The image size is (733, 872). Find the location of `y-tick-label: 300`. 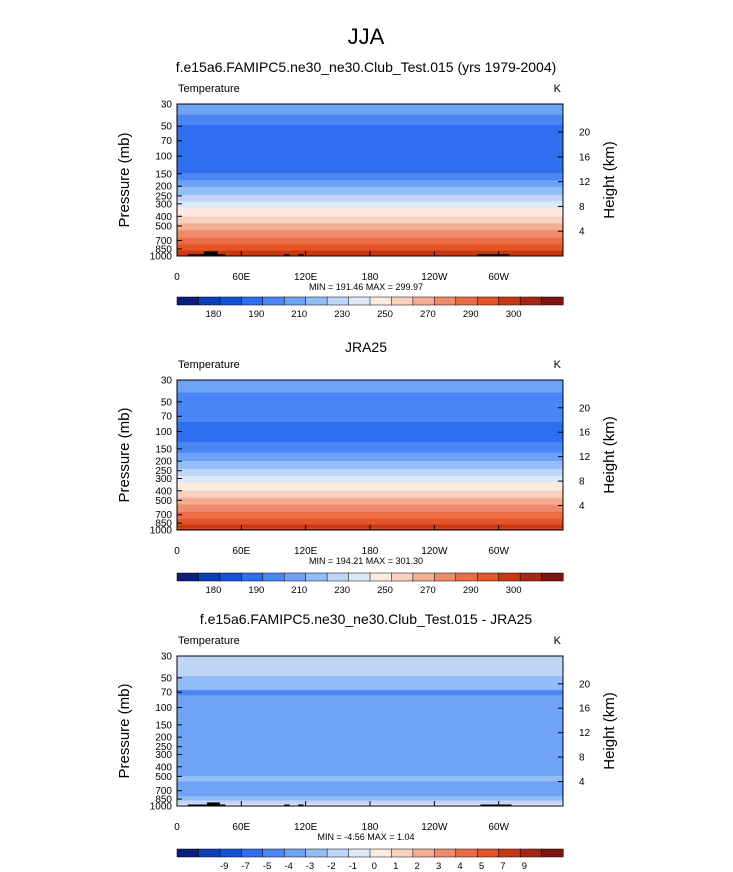

y-tick-label: 300 is located at coordinates (163, 755).